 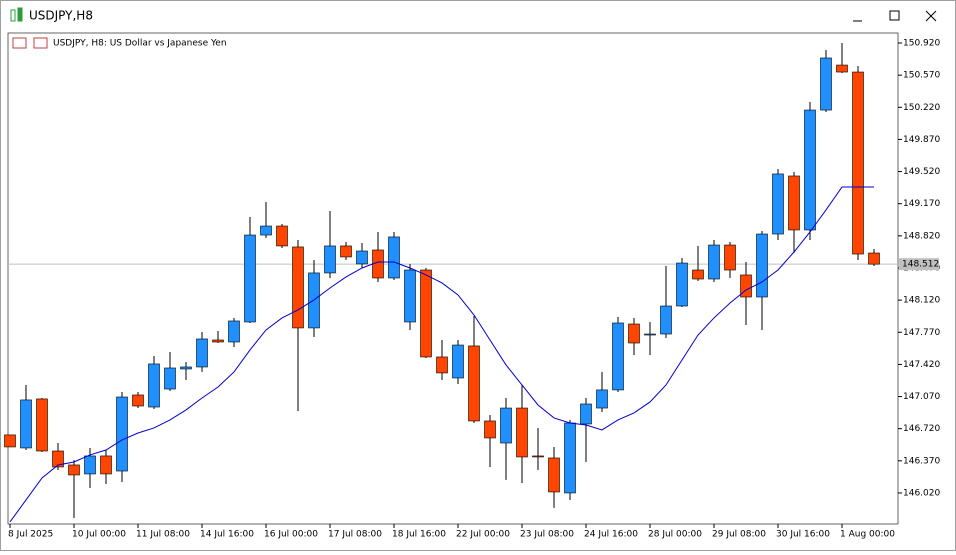 What do you see at coordinates (675, 535) in the screenshot?
I see `x-tick-label: 28 Jul 00:00` at bounding box center [675, 535].